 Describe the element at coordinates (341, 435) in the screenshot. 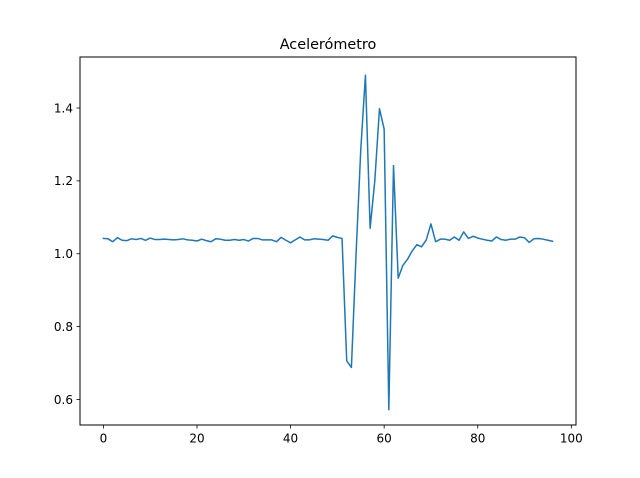

I see `x-axis: 0 20 40 60 80 100` at that location.